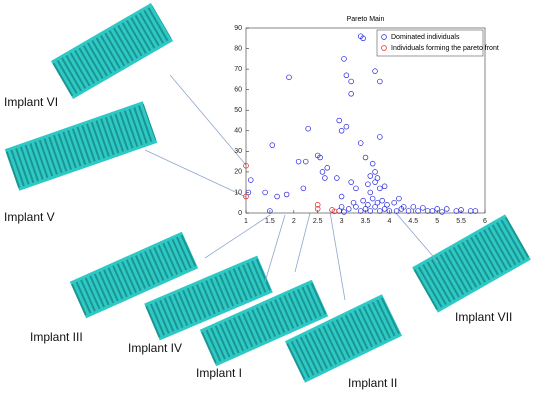 The width and height of the screenshot is (550, 394). What do you see at coordinates (238, 131) in the screenshot?
I see `y-tick-label: 40` at bounding box center [238, 131].